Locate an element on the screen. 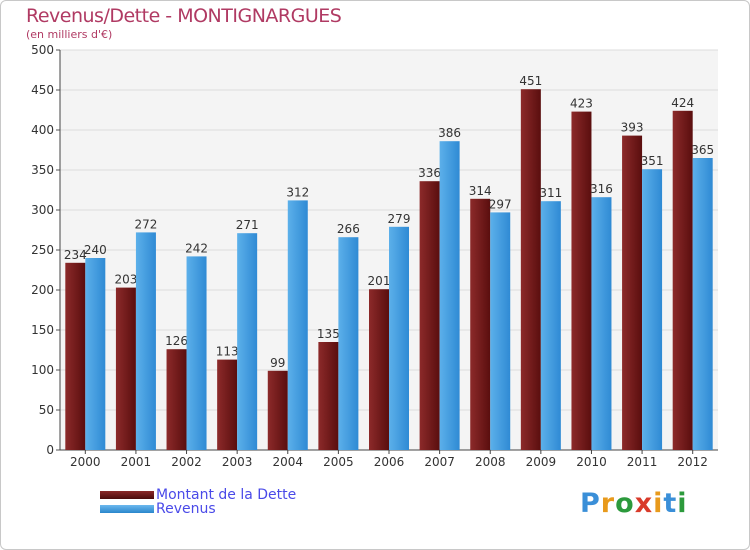 The height and width of the screenshot is (550, 750). legend-item-dette: Montant de la Dette is located at coordinates (198, 495).